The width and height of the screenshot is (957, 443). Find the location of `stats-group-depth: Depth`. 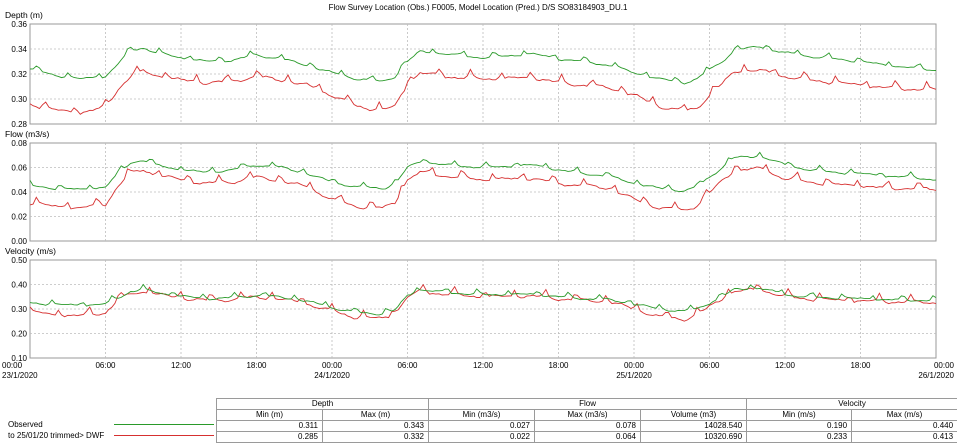

stats-group-depth: Depth is located at coordinates (323, 404).